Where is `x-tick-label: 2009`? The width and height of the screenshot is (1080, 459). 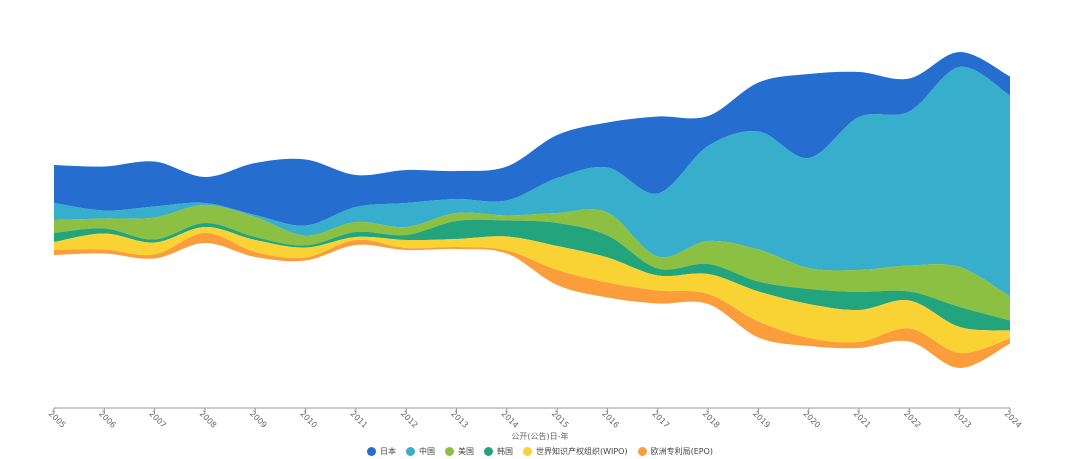
x-tick-label: 2009 is located at coordinates (258, 419).